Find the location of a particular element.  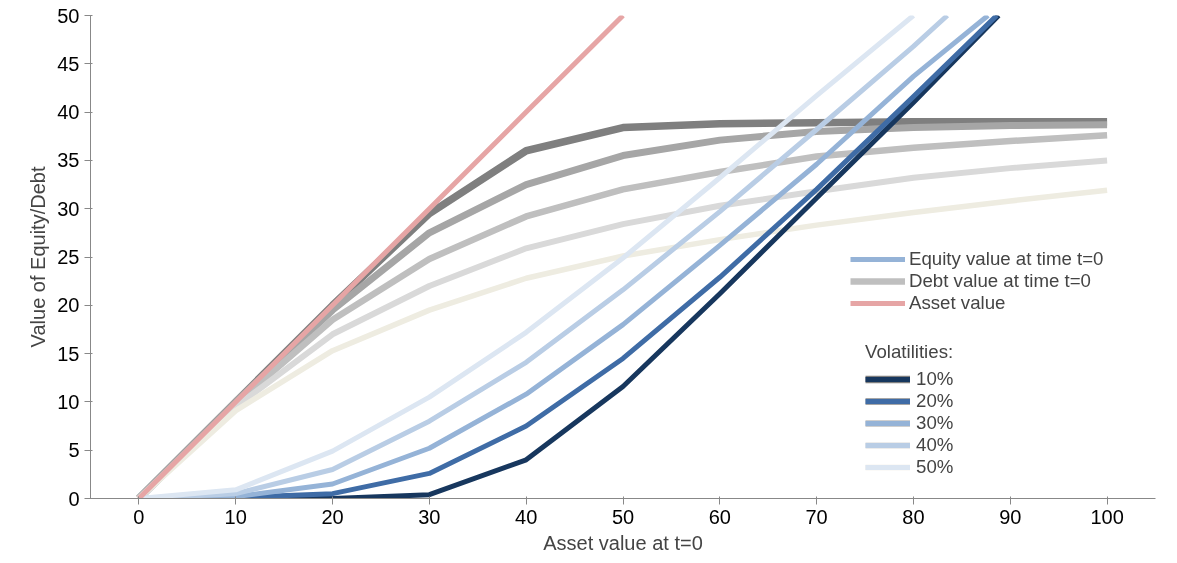

legend-label: 30% is located at coordinates (935, 423).